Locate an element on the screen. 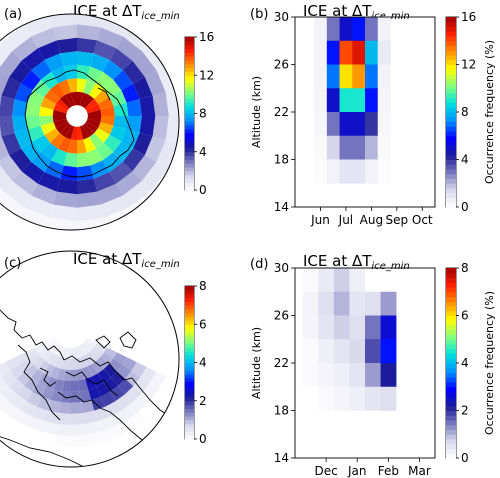  colorbar-c-gradient is located at coordinates (189, 363).